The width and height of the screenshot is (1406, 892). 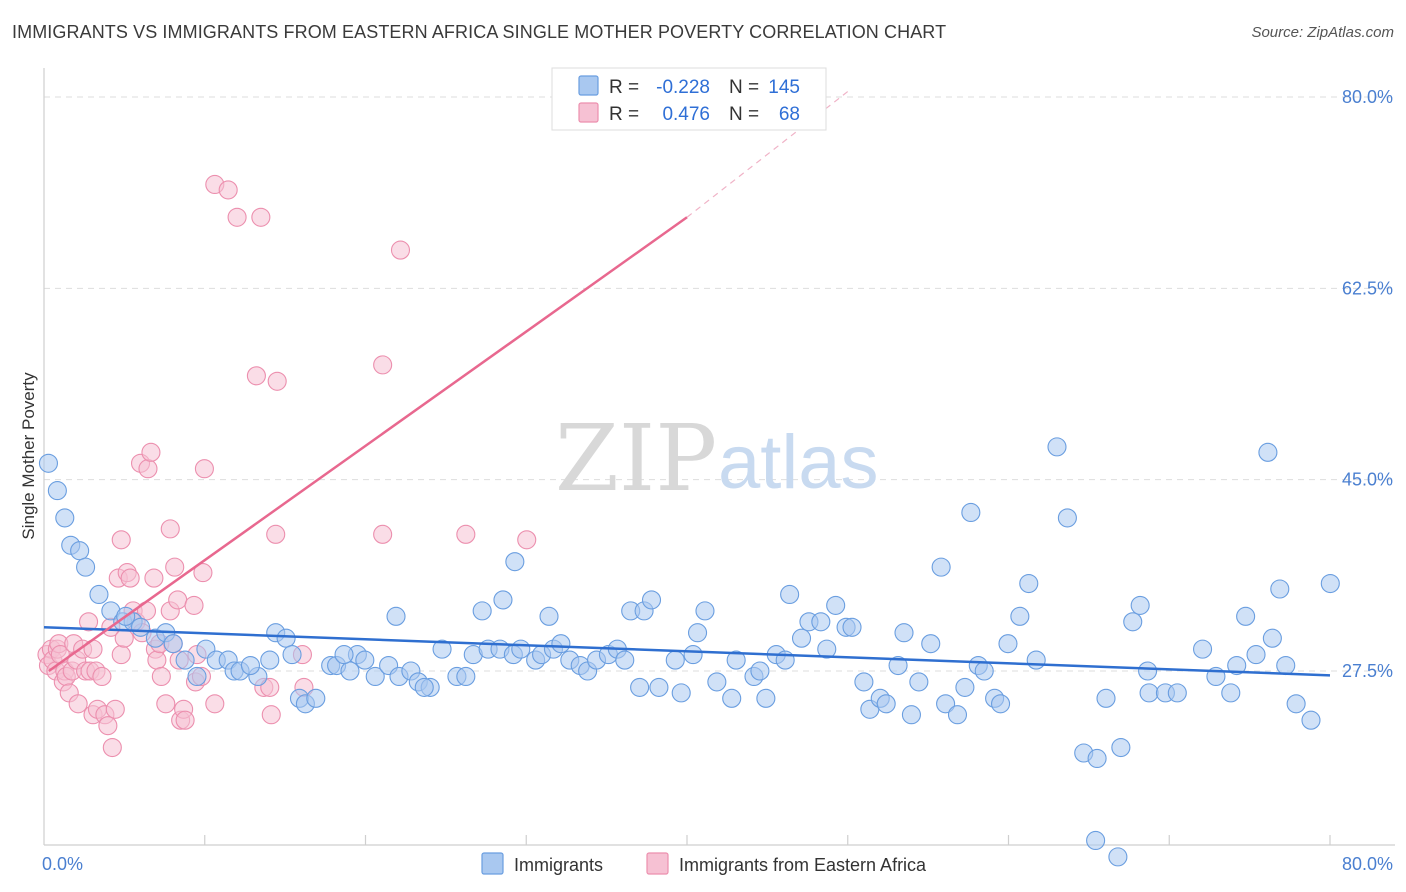 What do you see at coordinates (789, 114) in the screenshot?
I see `legend-n-value-2: 68` at bounding box center [789, 114].